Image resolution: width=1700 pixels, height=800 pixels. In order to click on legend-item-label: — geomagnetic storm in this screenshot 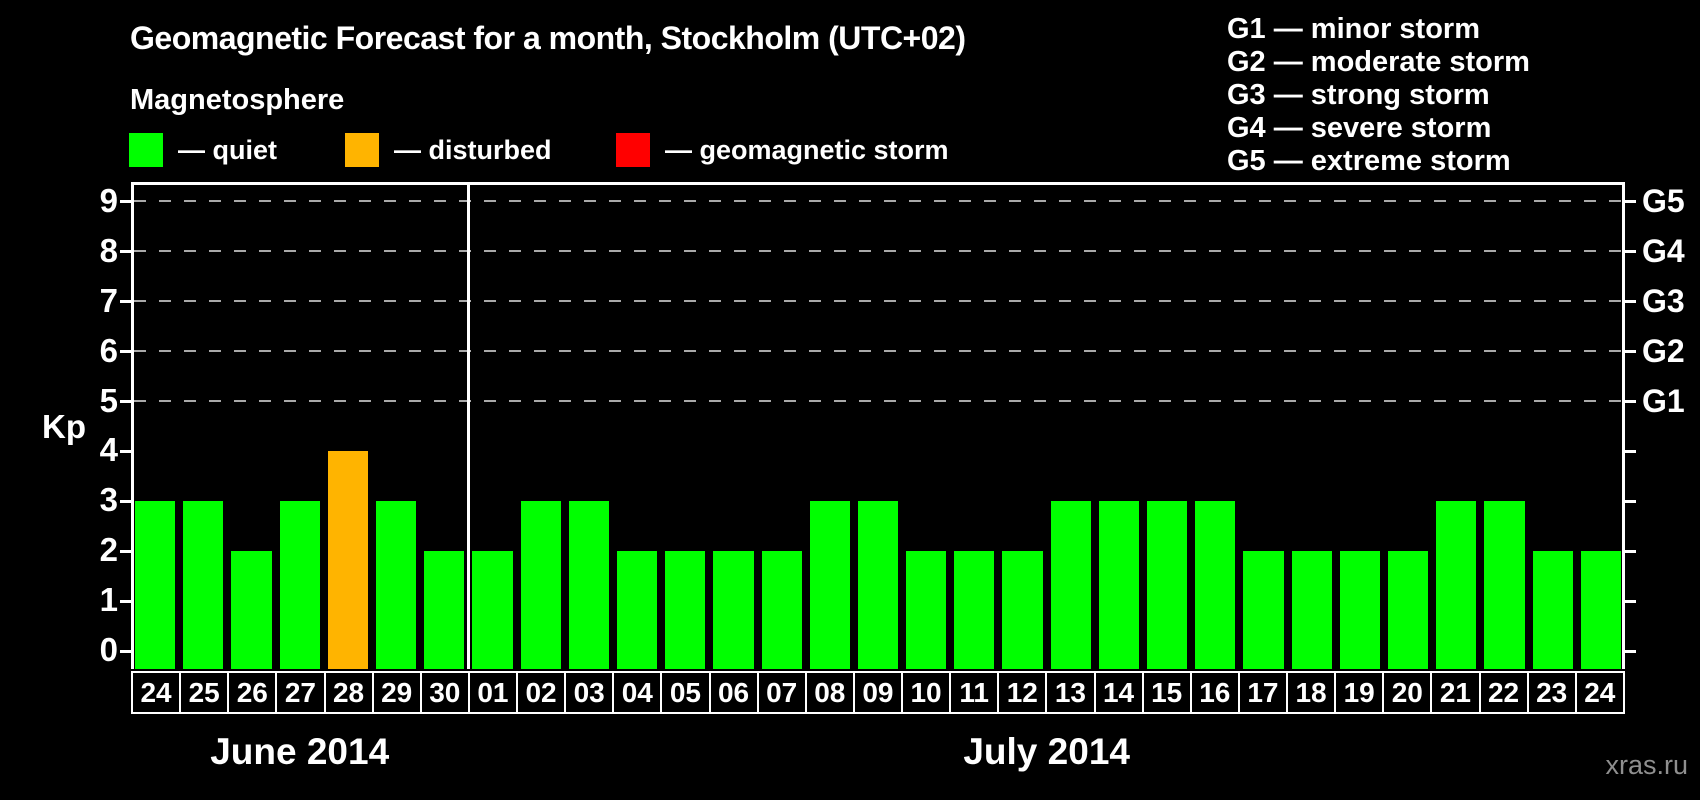, I will do `click(807, 149)`.